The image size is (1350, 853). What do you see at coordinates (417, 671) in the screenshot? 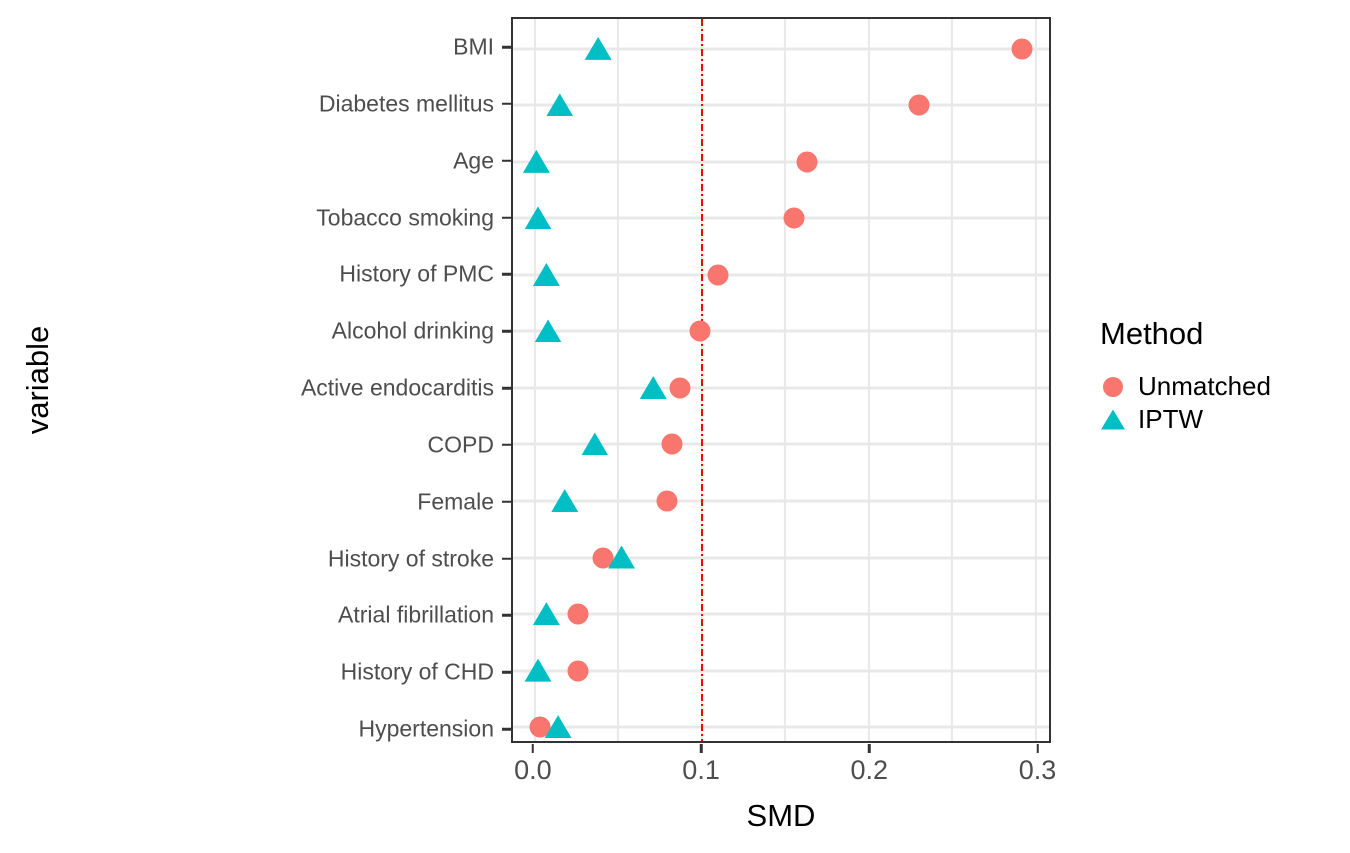
I see `y-label-history-of-chd: History of CHD` at bounding box center [417, 671].